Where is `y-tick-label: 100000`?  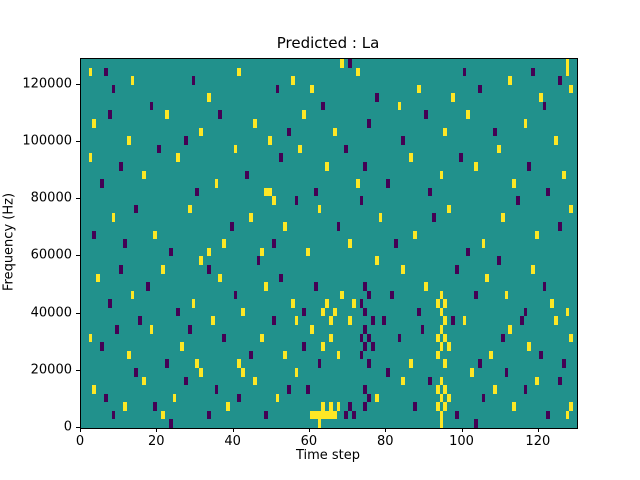
y-tick-label: 100000 is located at coordinates (47, 141).